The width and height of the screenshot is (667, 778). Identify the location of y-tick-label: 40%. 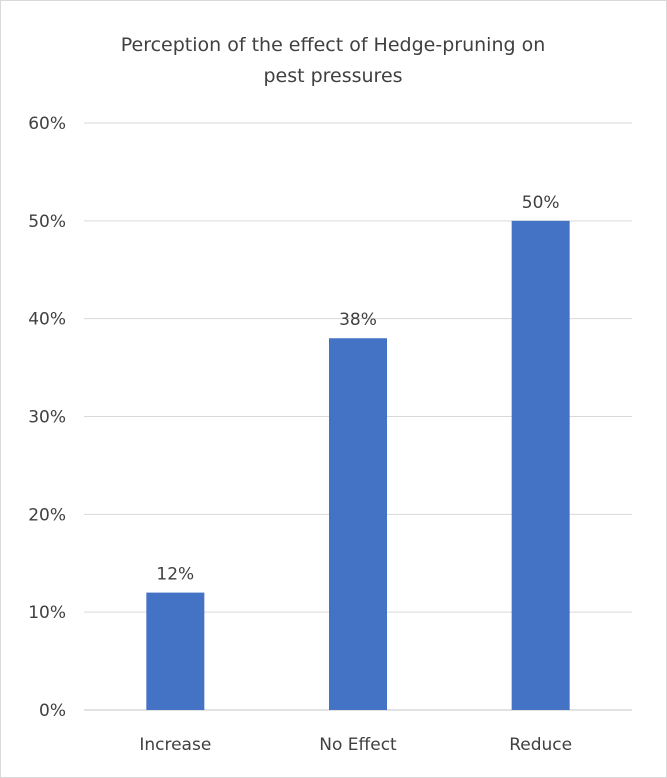
(47, 320).